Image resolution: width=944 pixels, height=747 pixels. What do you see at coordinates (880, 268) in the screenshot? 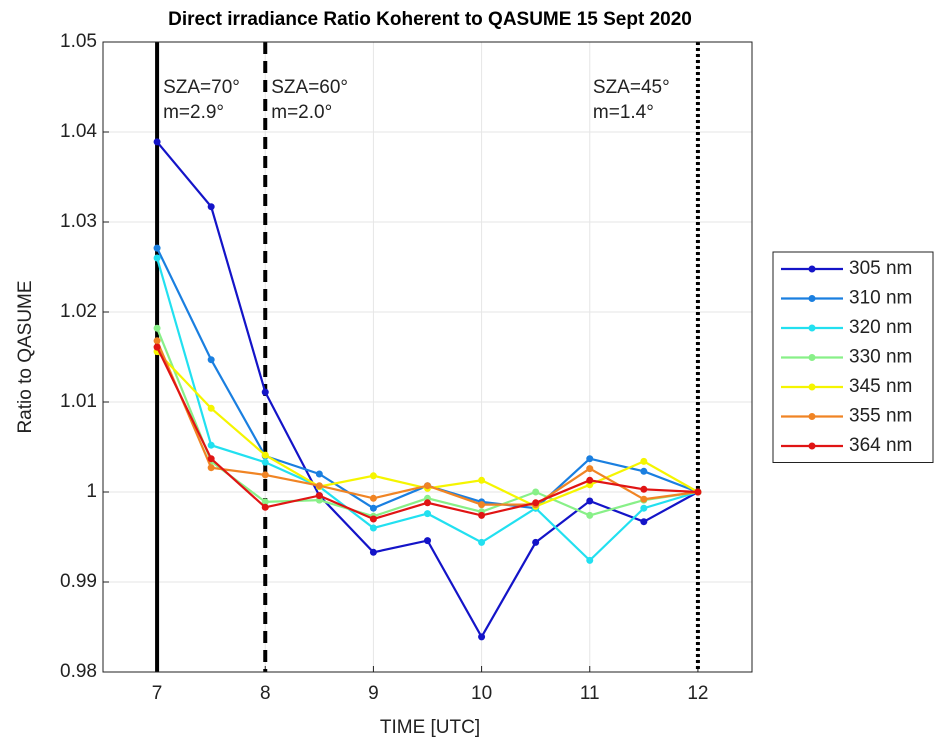
I see `legend-label: 305 nm` at bounding box center [880, 268].